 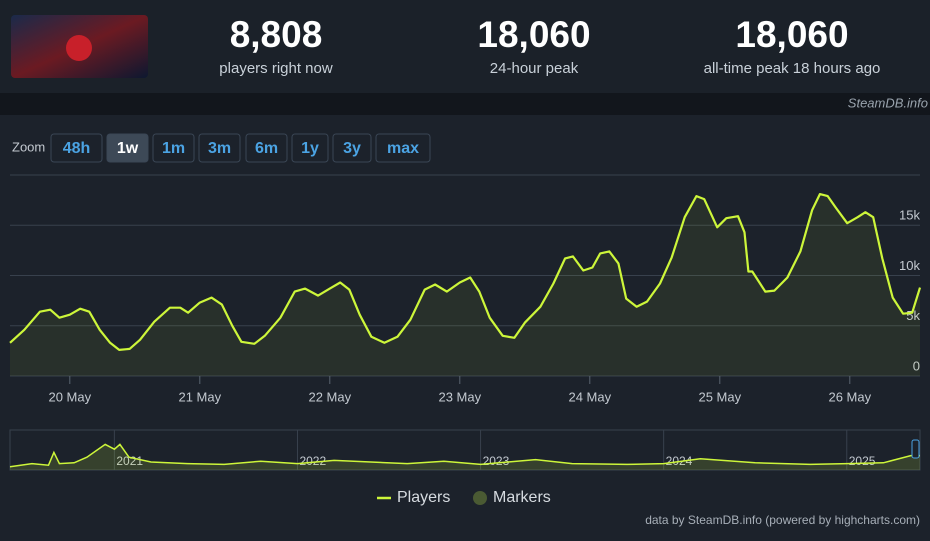 What do you see at coordinates (496, 461) in the screenshot?
I see `navigator-label: 2023` at bounding box center [496, 461].